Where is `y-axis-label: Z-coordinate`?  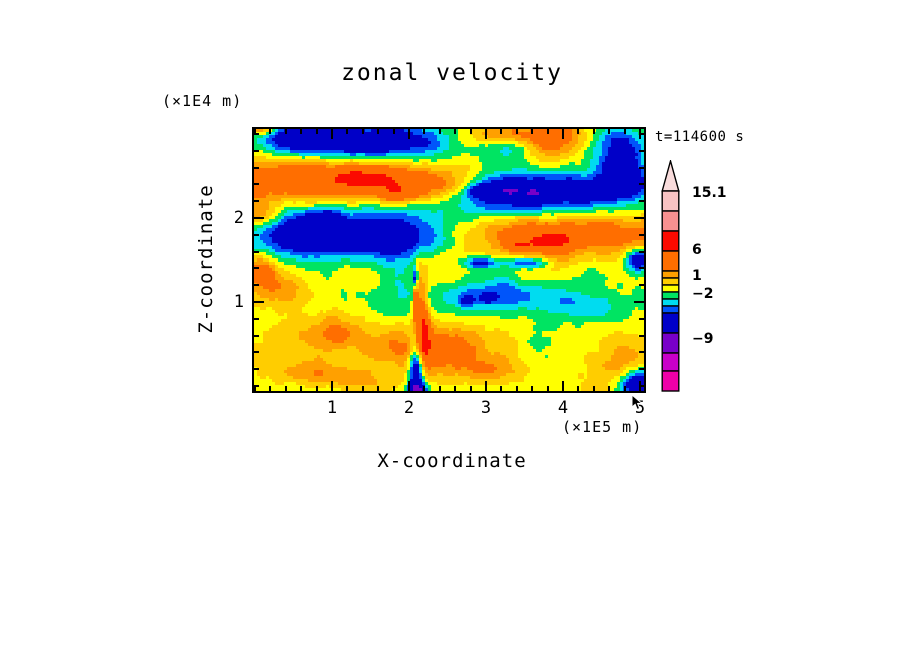
y-axis-label: Z-coordinate is located at coordinates (206, 259).